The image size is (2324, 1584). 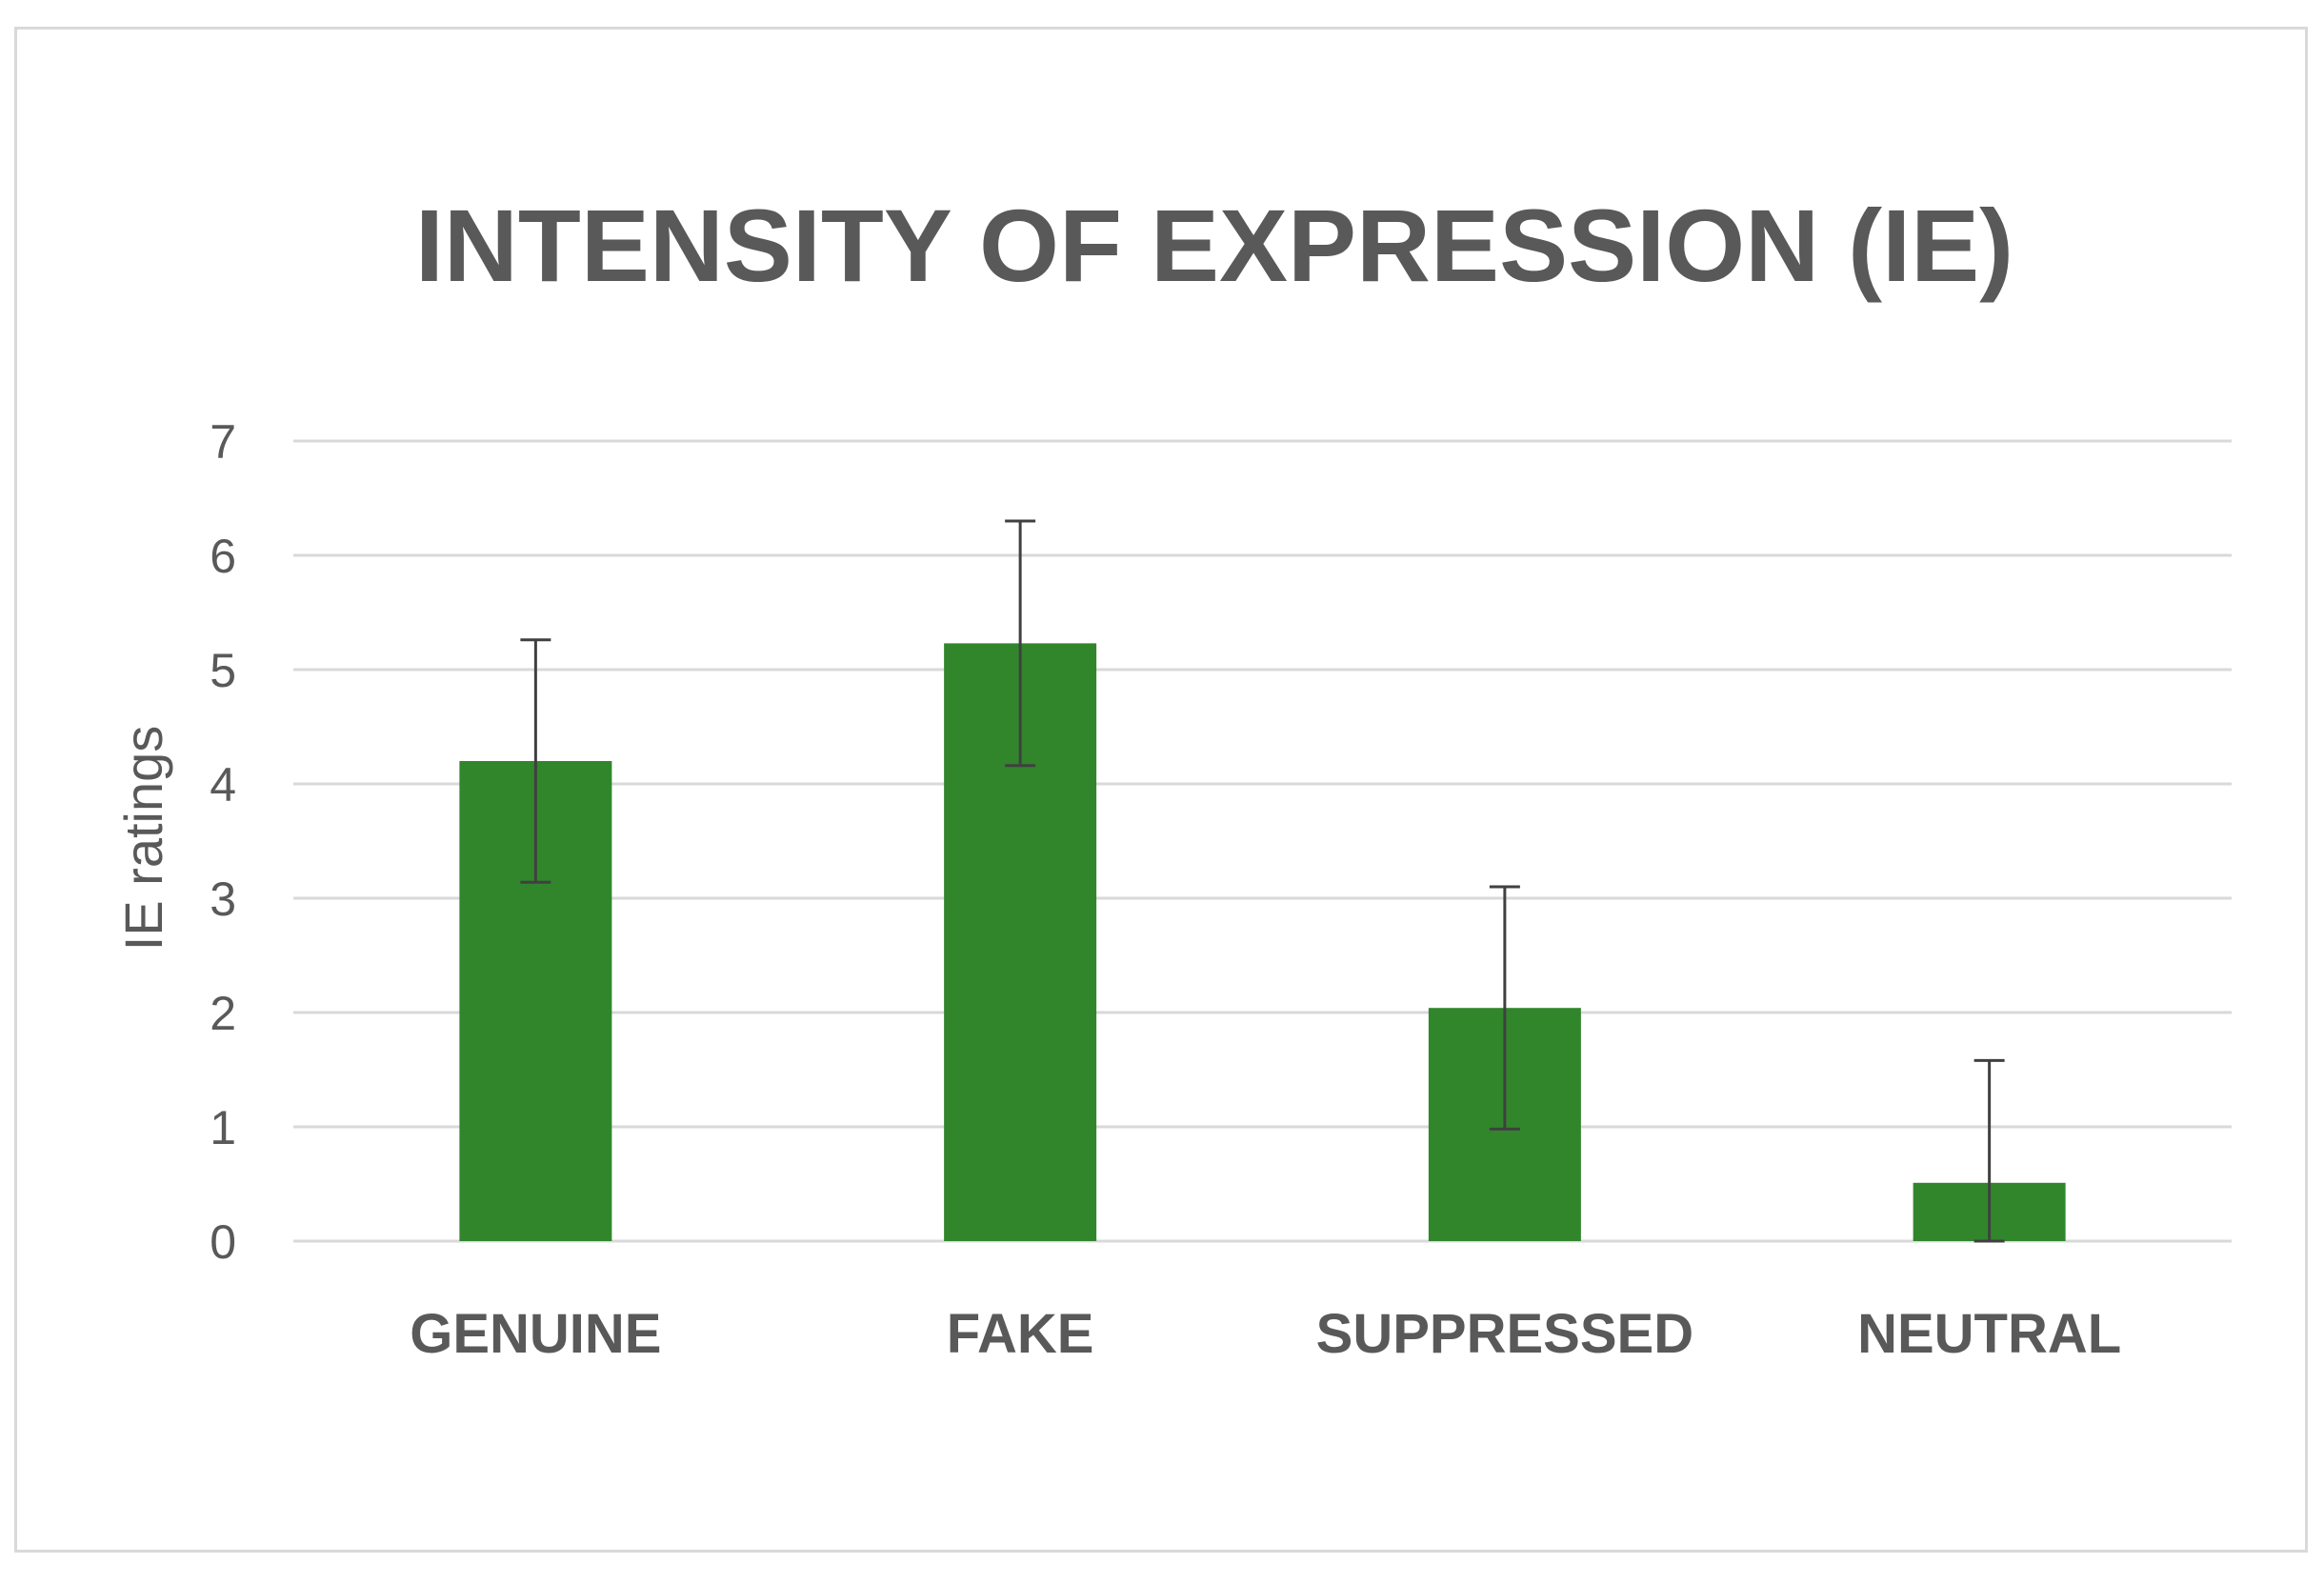 I want to click on y-tick-label: 0, so click(x=223, y=1242).